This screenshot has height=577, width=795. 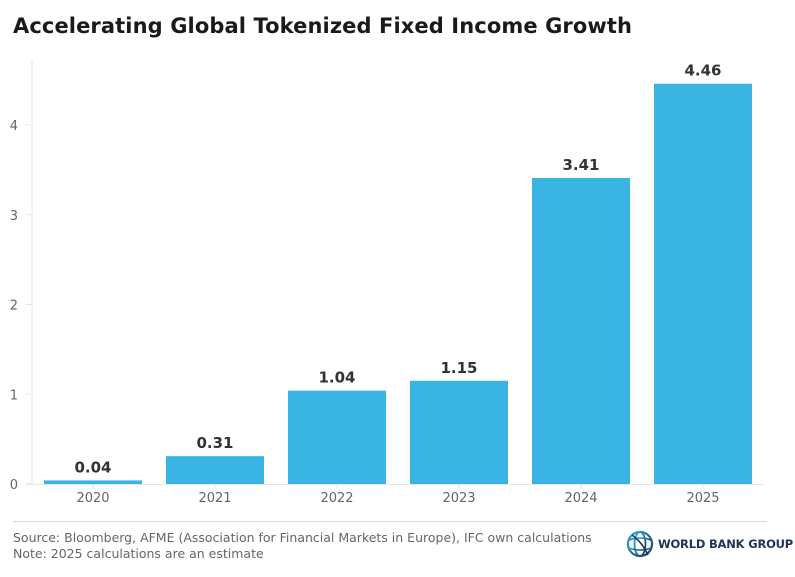 I want to click on x-tick-label: 2021, so click(x=214, y=498).